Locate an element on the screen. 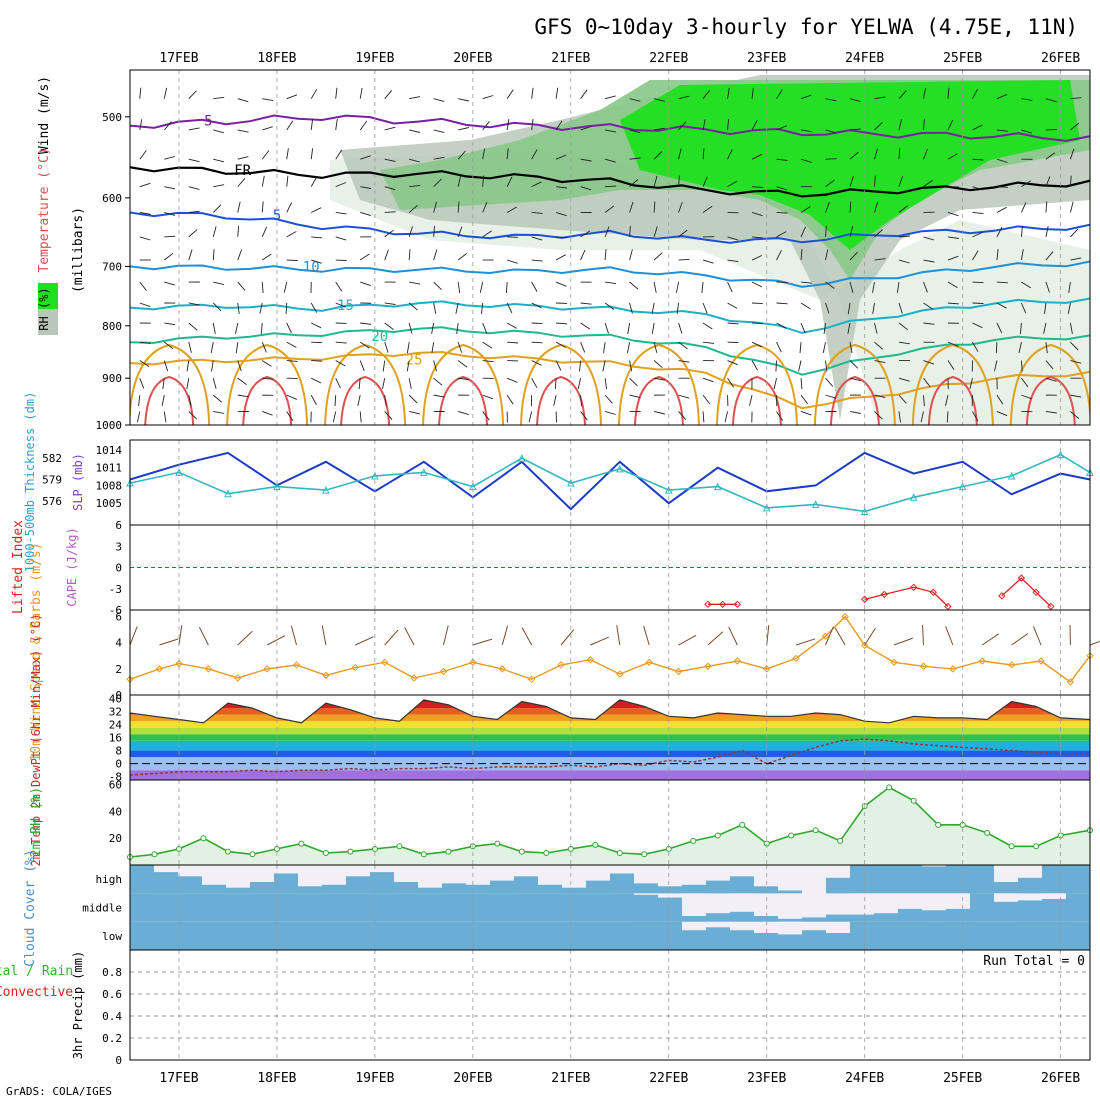 This screenshot has height=1100, width=1100. cloud-level-label: low is located at coordinates (112, 936).